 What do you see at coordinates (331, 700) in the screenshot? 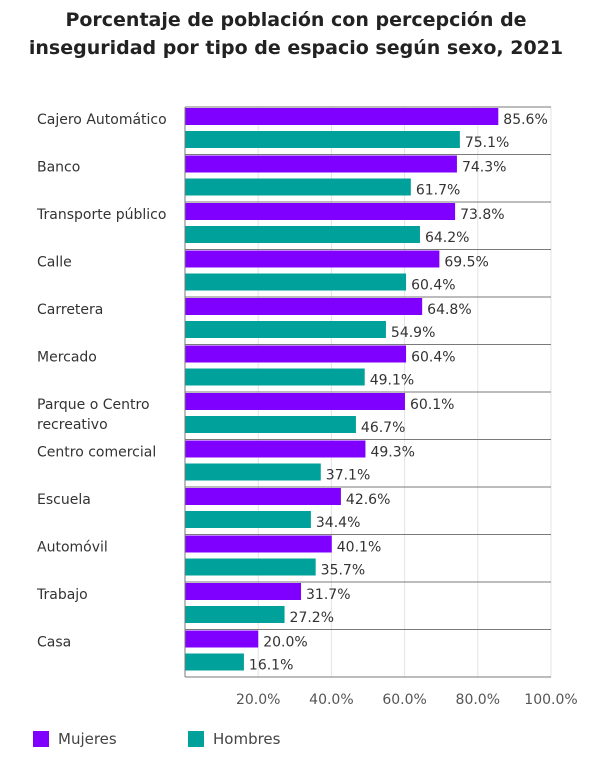
I see `x-tick-label: 40.0%` at bounding box center [331, 700].